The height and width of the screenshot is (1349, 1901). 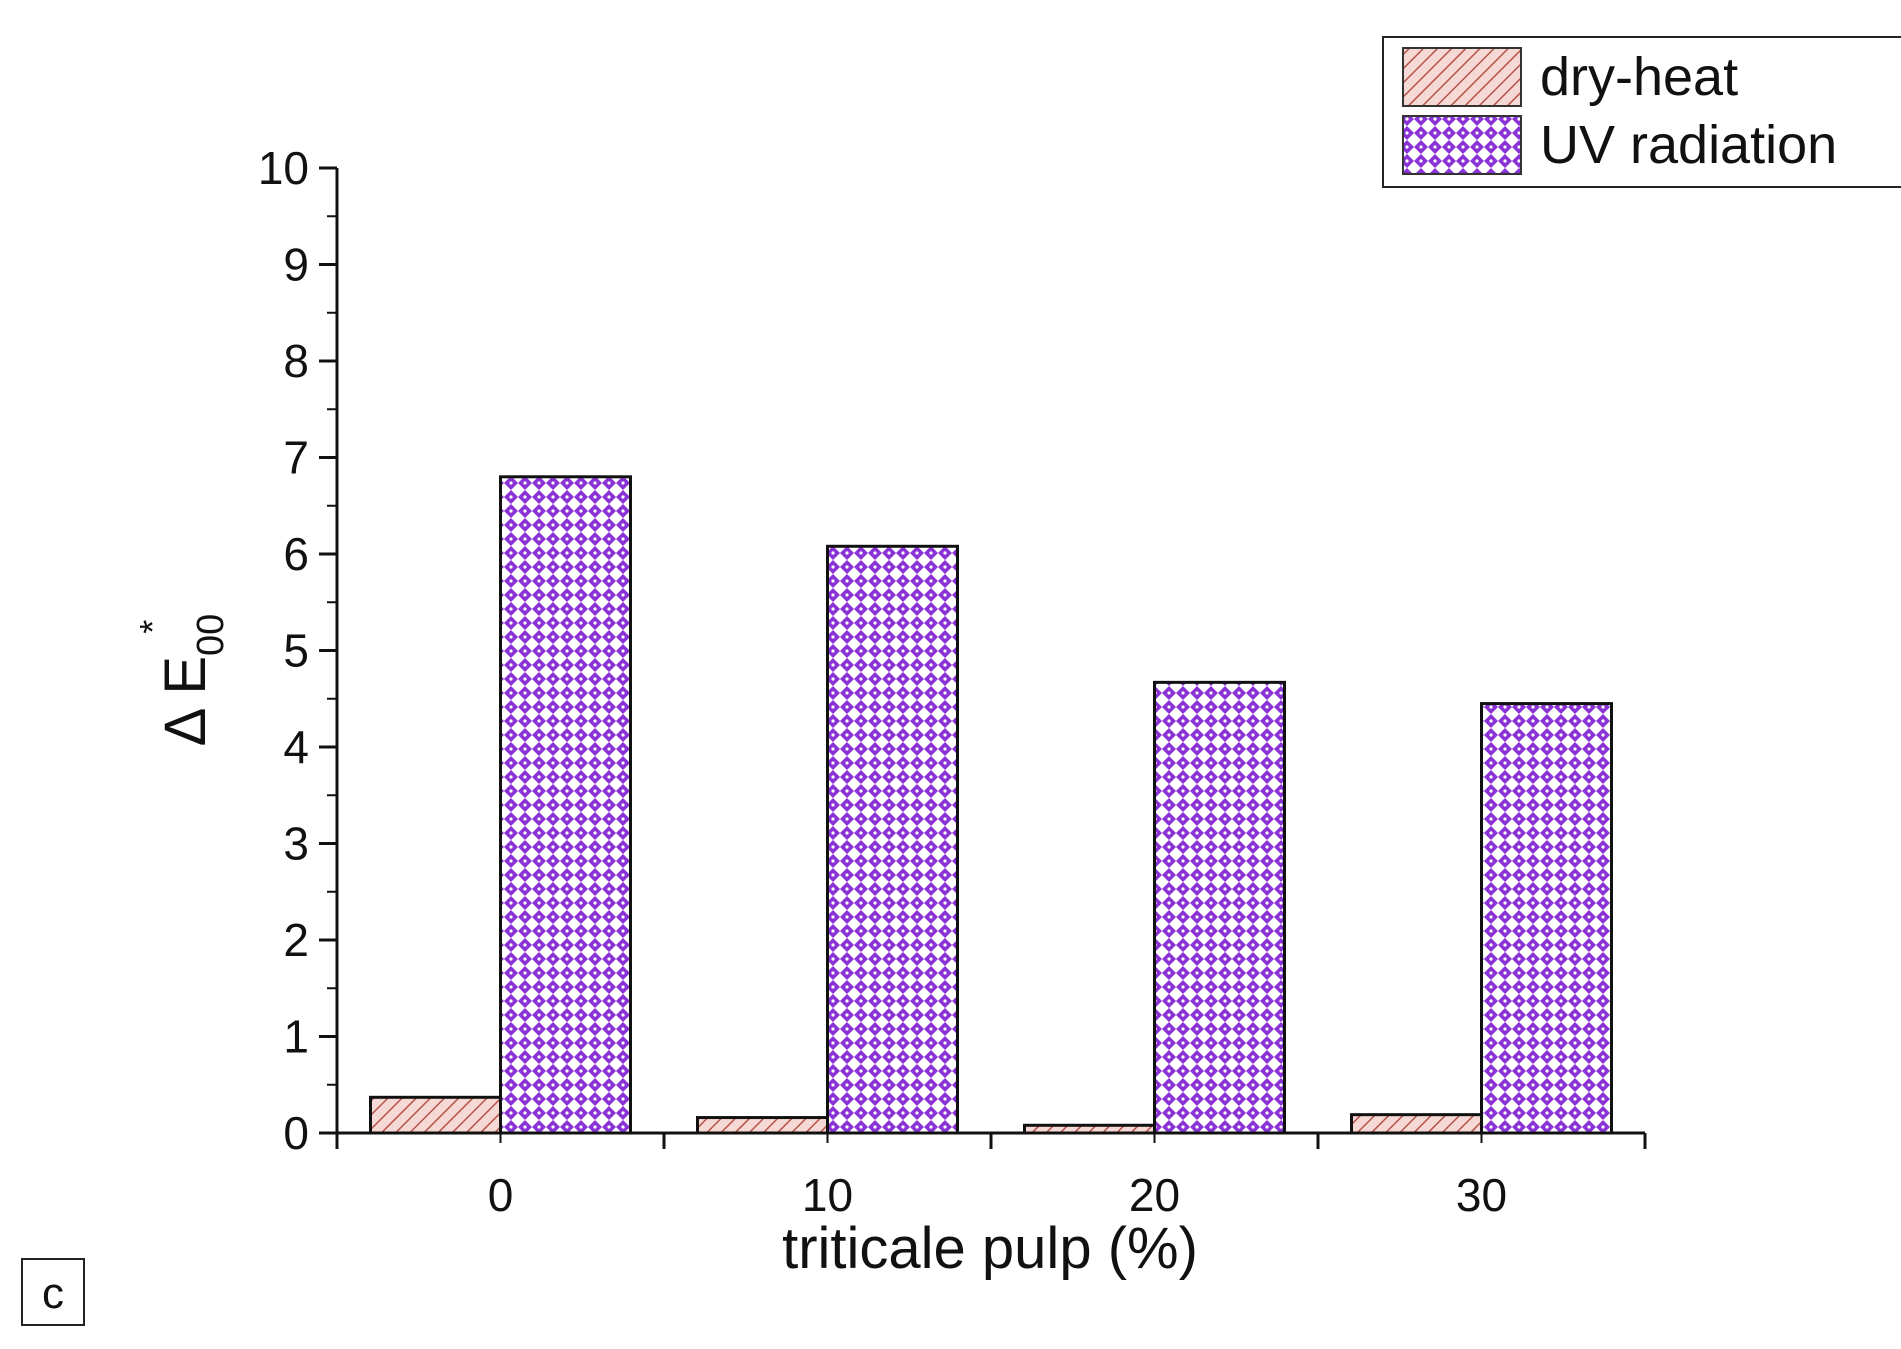 I want to click on y-tick-label: 3, so click(x=296, y=844).